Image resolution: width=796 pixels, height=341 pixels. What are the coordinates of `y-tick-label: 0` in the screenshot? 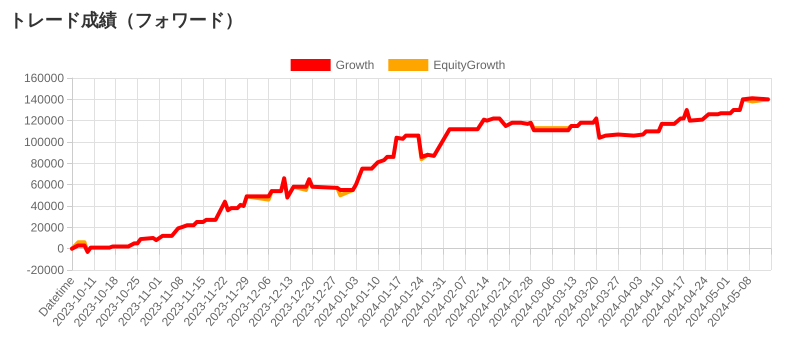 It's located at (60, 249).